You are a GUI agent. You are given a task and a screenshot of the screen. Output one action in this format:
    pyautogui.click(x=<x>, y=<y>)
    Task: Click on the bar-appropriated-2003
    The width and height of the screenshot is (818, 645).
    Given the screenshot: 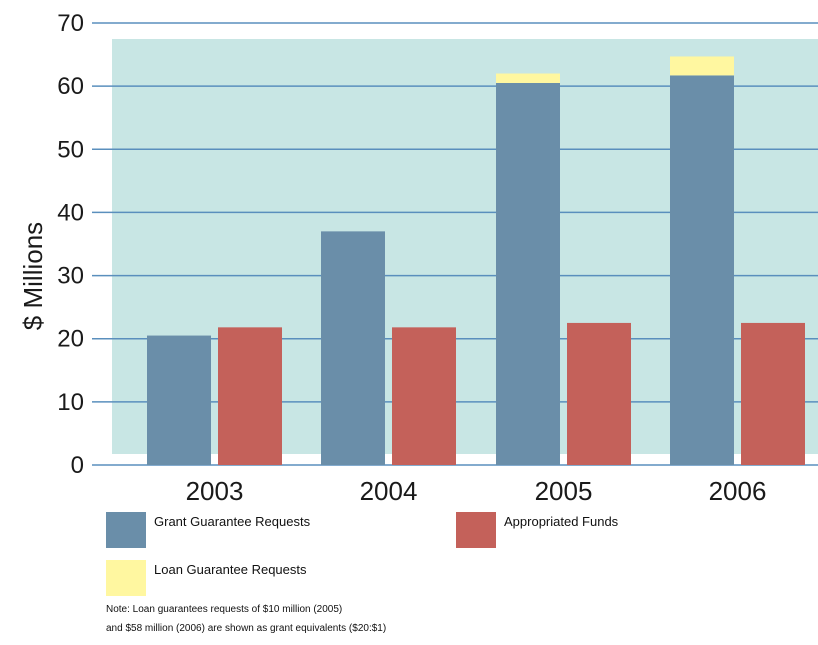 What is the action you would take?
    pyautogui.click(x=250, y=396)
    